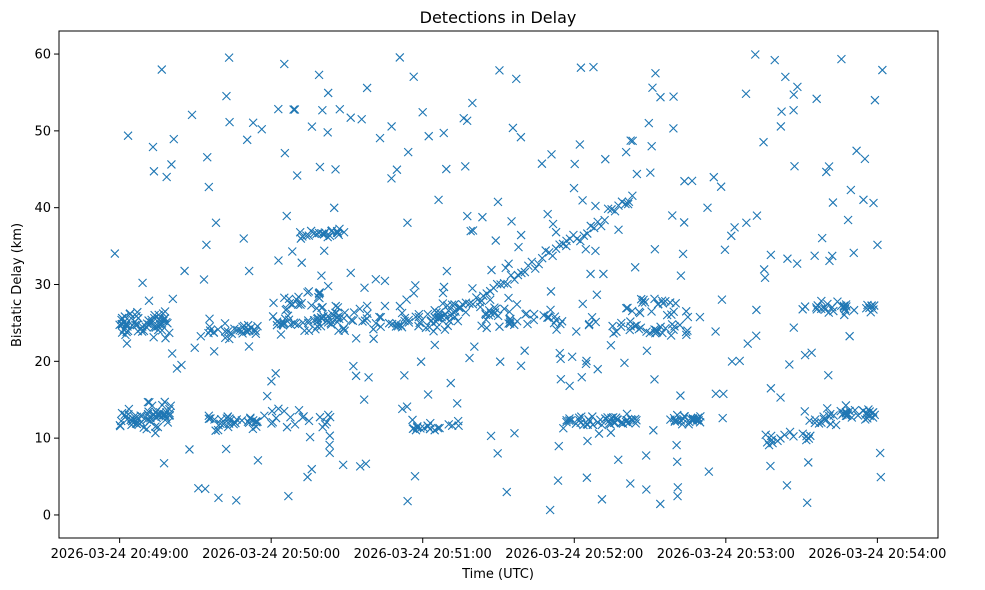  Describe the element at coordinates (271, 554) in the screenshot. I see `x-tick-label: 2026-03-24 20:50:00` at that location.